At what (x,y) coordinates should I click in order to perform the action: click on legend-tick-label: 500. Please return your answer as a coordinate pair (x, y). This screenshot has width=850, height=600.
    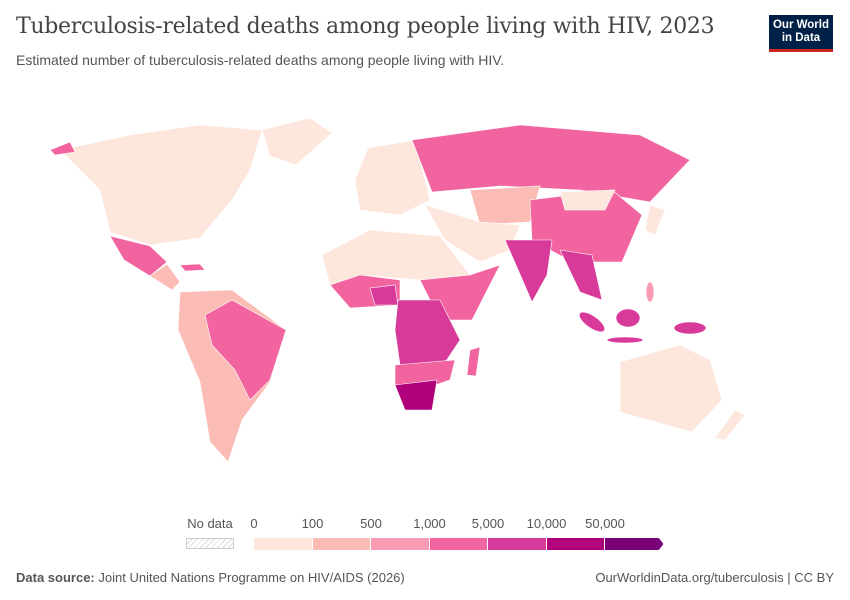
    Looking at the image, I should click on (371, 523).